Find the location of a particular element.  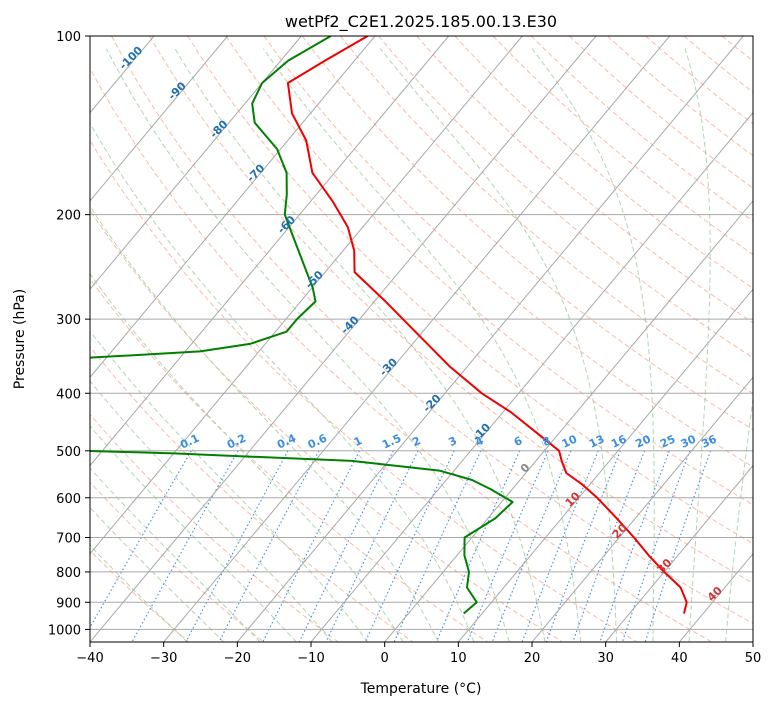

y-tick-label: 200 is located at coordinates (68, 216).